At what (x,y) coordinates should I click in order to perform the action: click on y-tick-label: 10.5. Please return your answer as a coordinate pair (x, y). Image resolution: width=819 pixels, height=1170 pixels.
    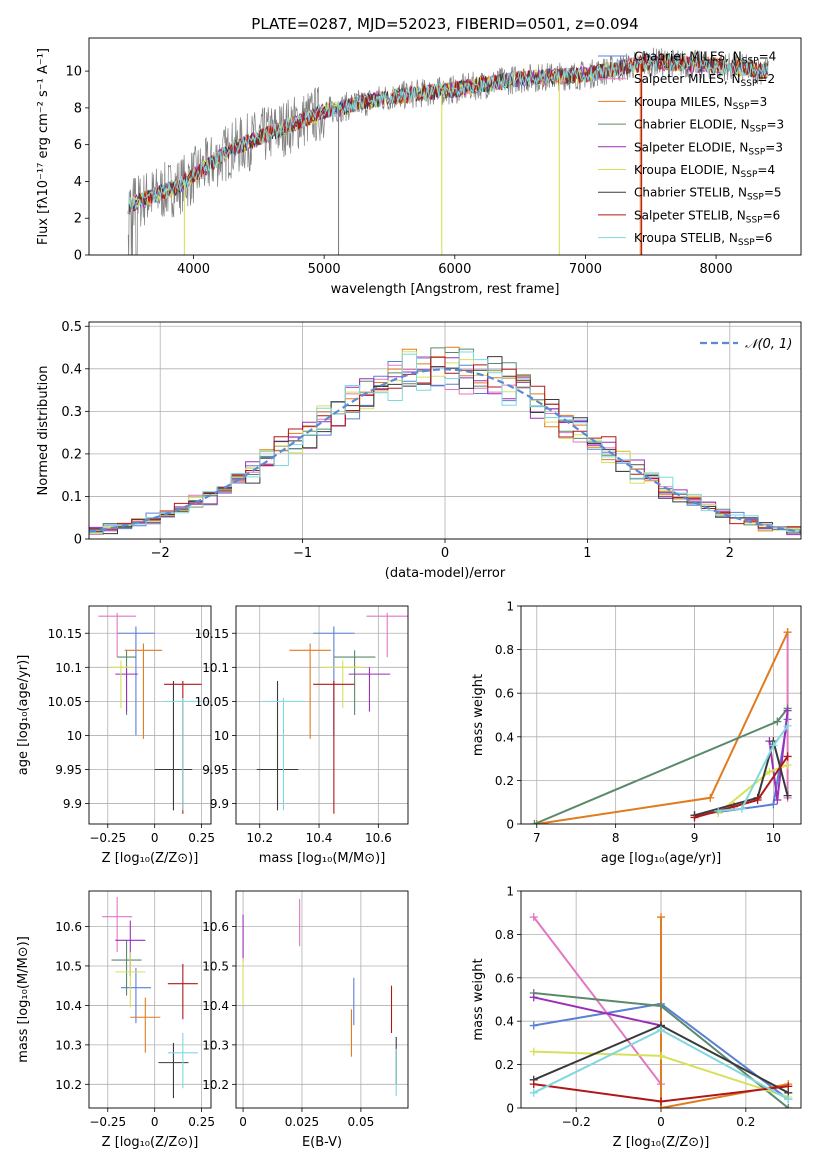
    Looking at the image, I should click on (215, 966).